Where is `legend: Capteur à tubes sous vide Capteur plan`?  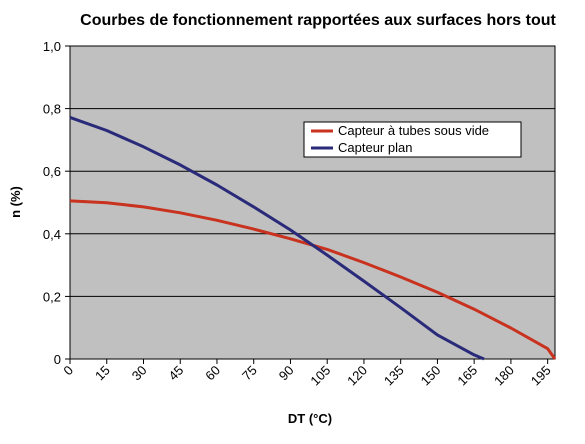
legend: Capteur à tubes sous vide Capteur plan is located at coordinates (412, 139).